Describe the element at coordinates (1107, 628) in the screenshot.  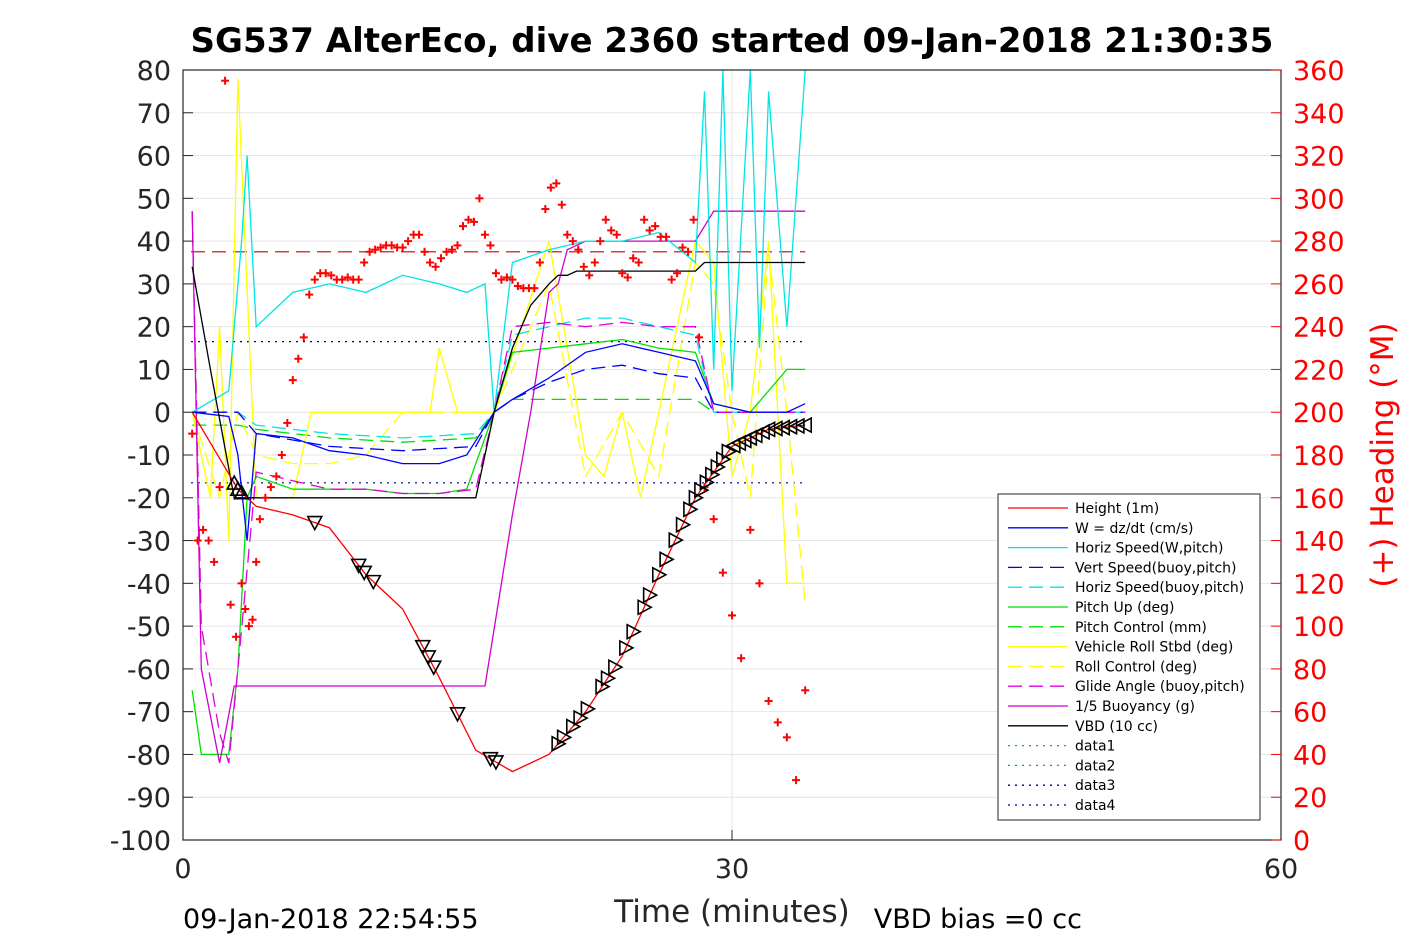
I see `legend-item-pitch-control-mm: Pitch Control (mm)` at that location.